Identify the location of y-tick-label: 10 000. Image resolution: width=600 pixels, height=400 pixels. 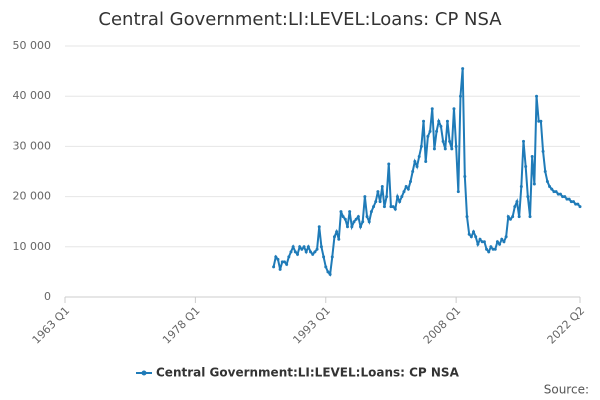
(32, 246).